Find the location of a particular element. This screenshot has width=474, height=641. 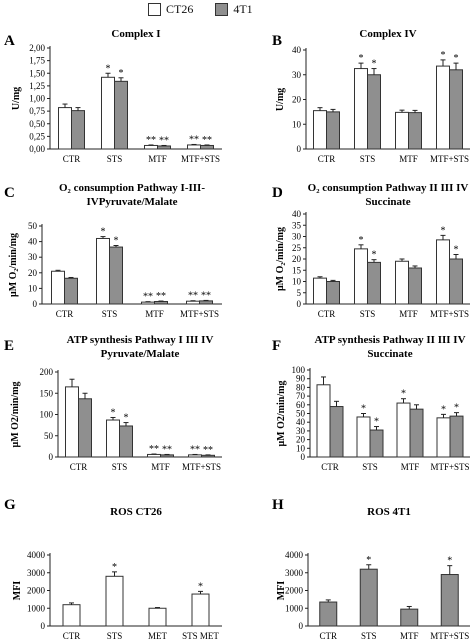

y-axis-label-a: U/mg is located at coordinates (16, 98).